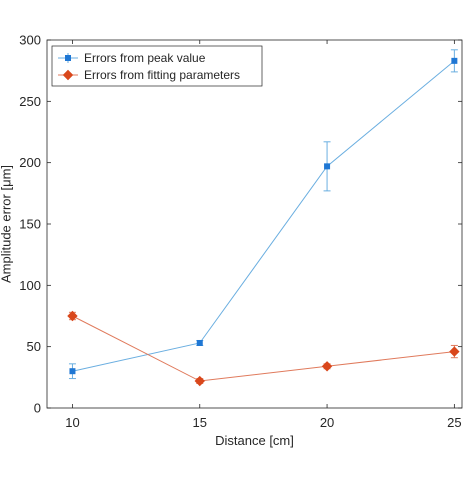  What do you see at coordinates (162, 75) in the screenshot?
I see `legend-label: Errors from fitting parameters` at bounding box center [162, 75].